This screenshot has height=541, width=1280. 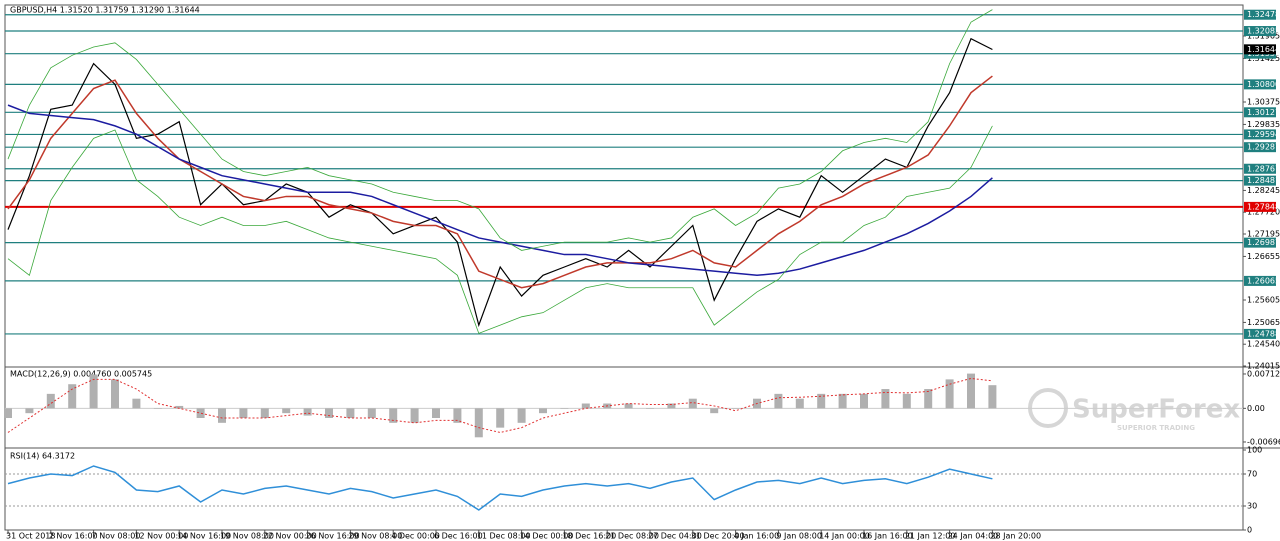 What do you see at coordinates (1263, 14) in the screenshot?
I see `level-label: 1.32478` at bounding box center [1263, 14].